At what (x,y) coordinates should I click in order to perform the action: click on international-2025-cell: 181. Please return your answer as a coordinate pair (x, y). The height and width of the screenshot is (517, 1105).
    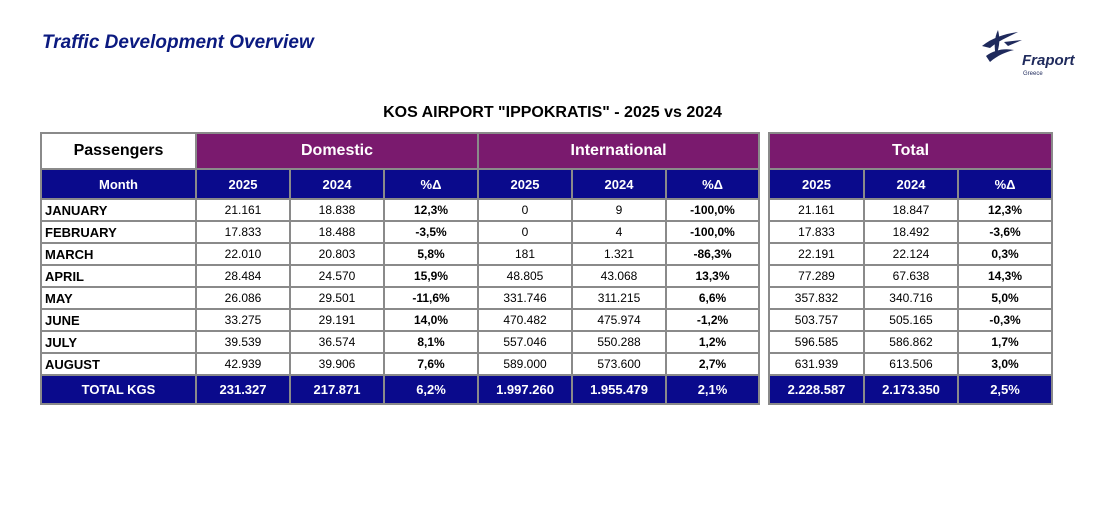
    Looking at the image, I should click on (525, 254).